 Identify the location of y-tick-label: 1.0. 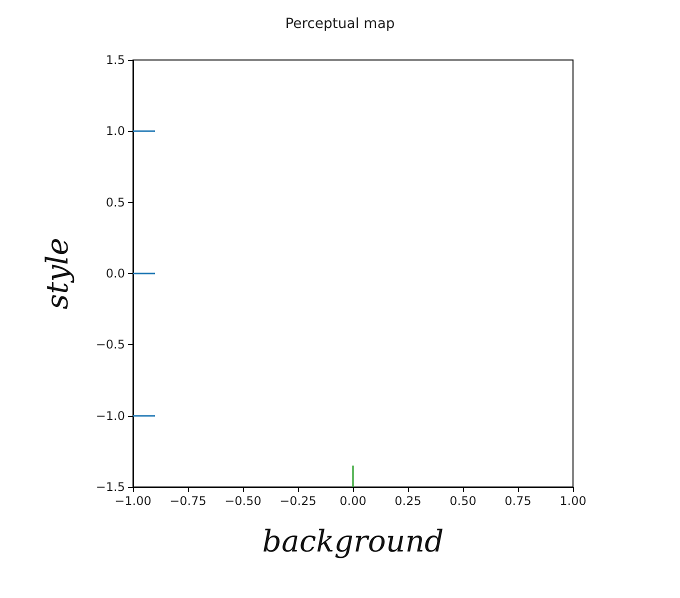
(115, 131).